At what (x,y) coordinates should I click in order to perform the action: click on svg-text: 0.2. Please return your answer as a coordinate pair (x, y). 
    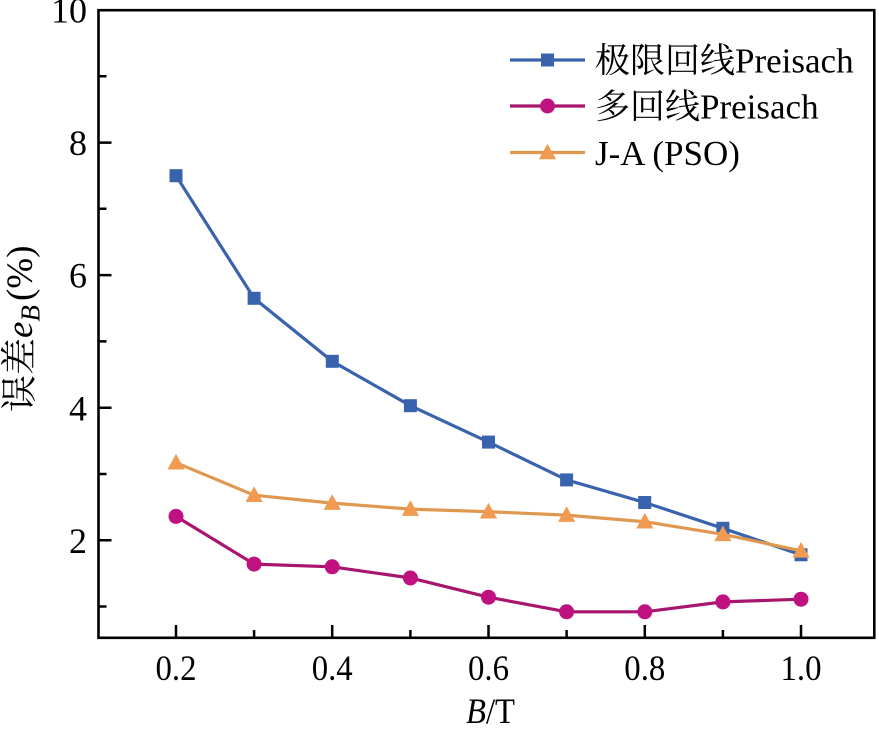
    Looking at the image, I should click on (176, 668).